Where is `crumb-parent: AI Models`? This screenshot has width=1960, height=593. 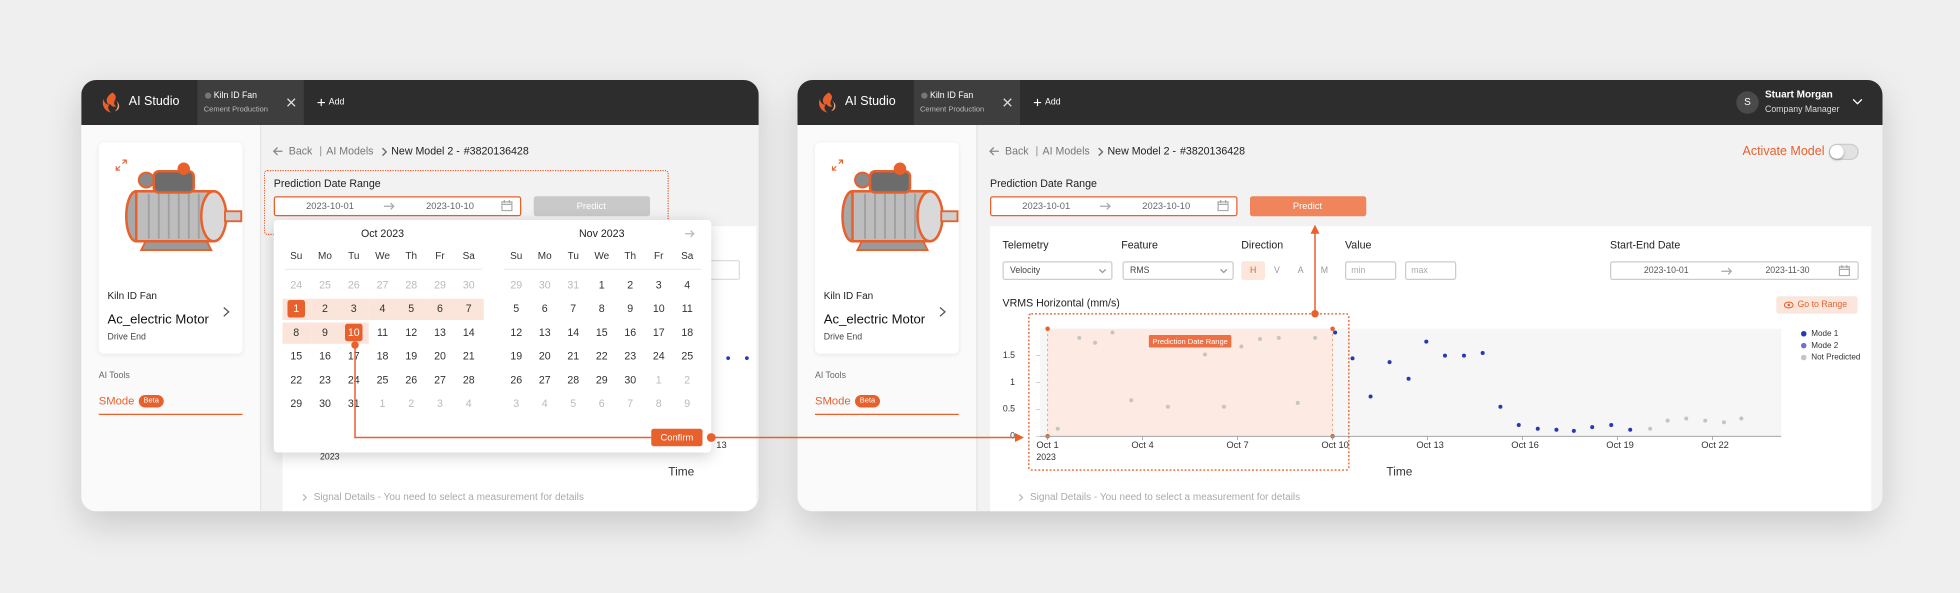
crumb-parent: AI Models is located at coordinates (350, 151).